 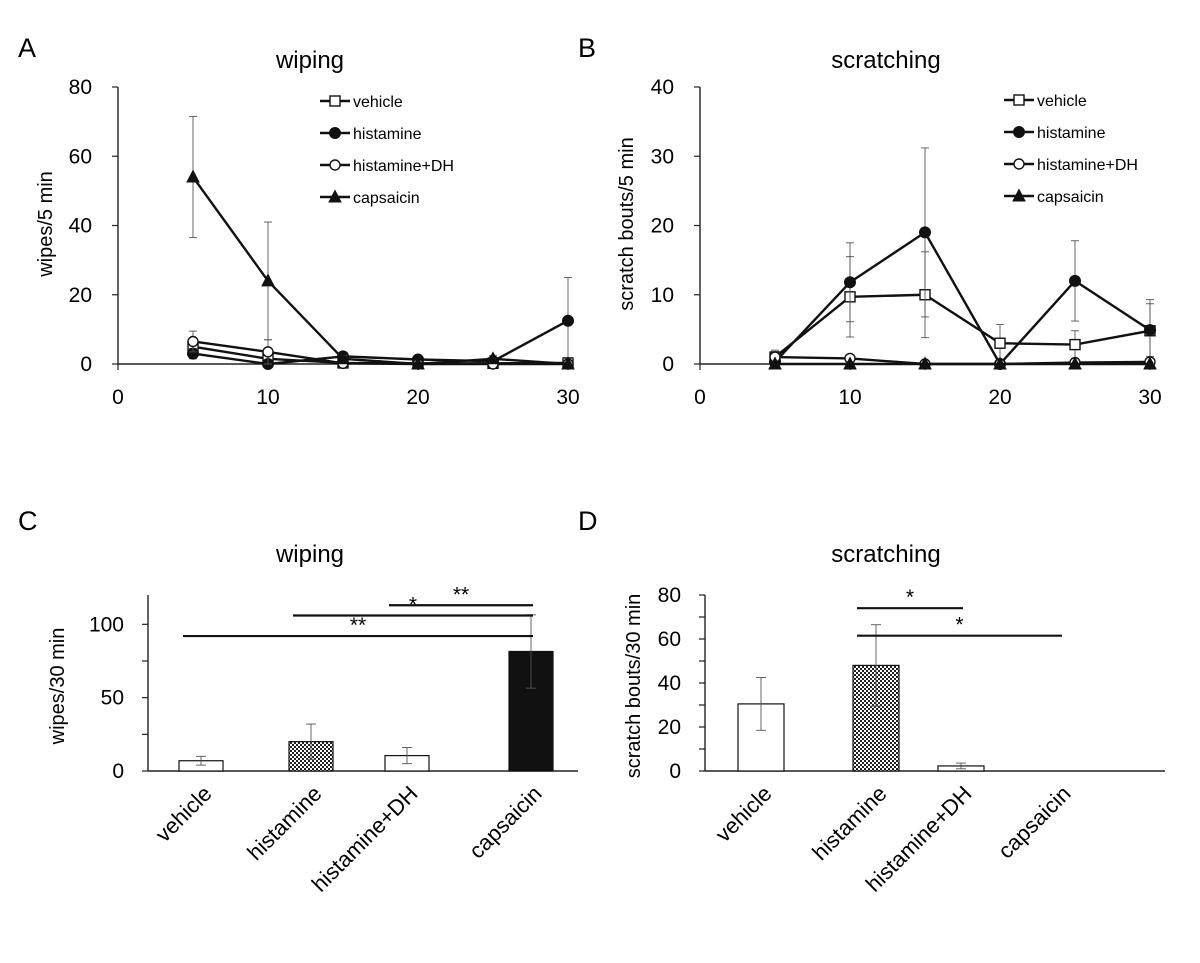 What do you see at coordinates (335, 165) in the screenshot?
I see `panel-a-legend-marker-histamine-dh` at bounding box center [335, 165].